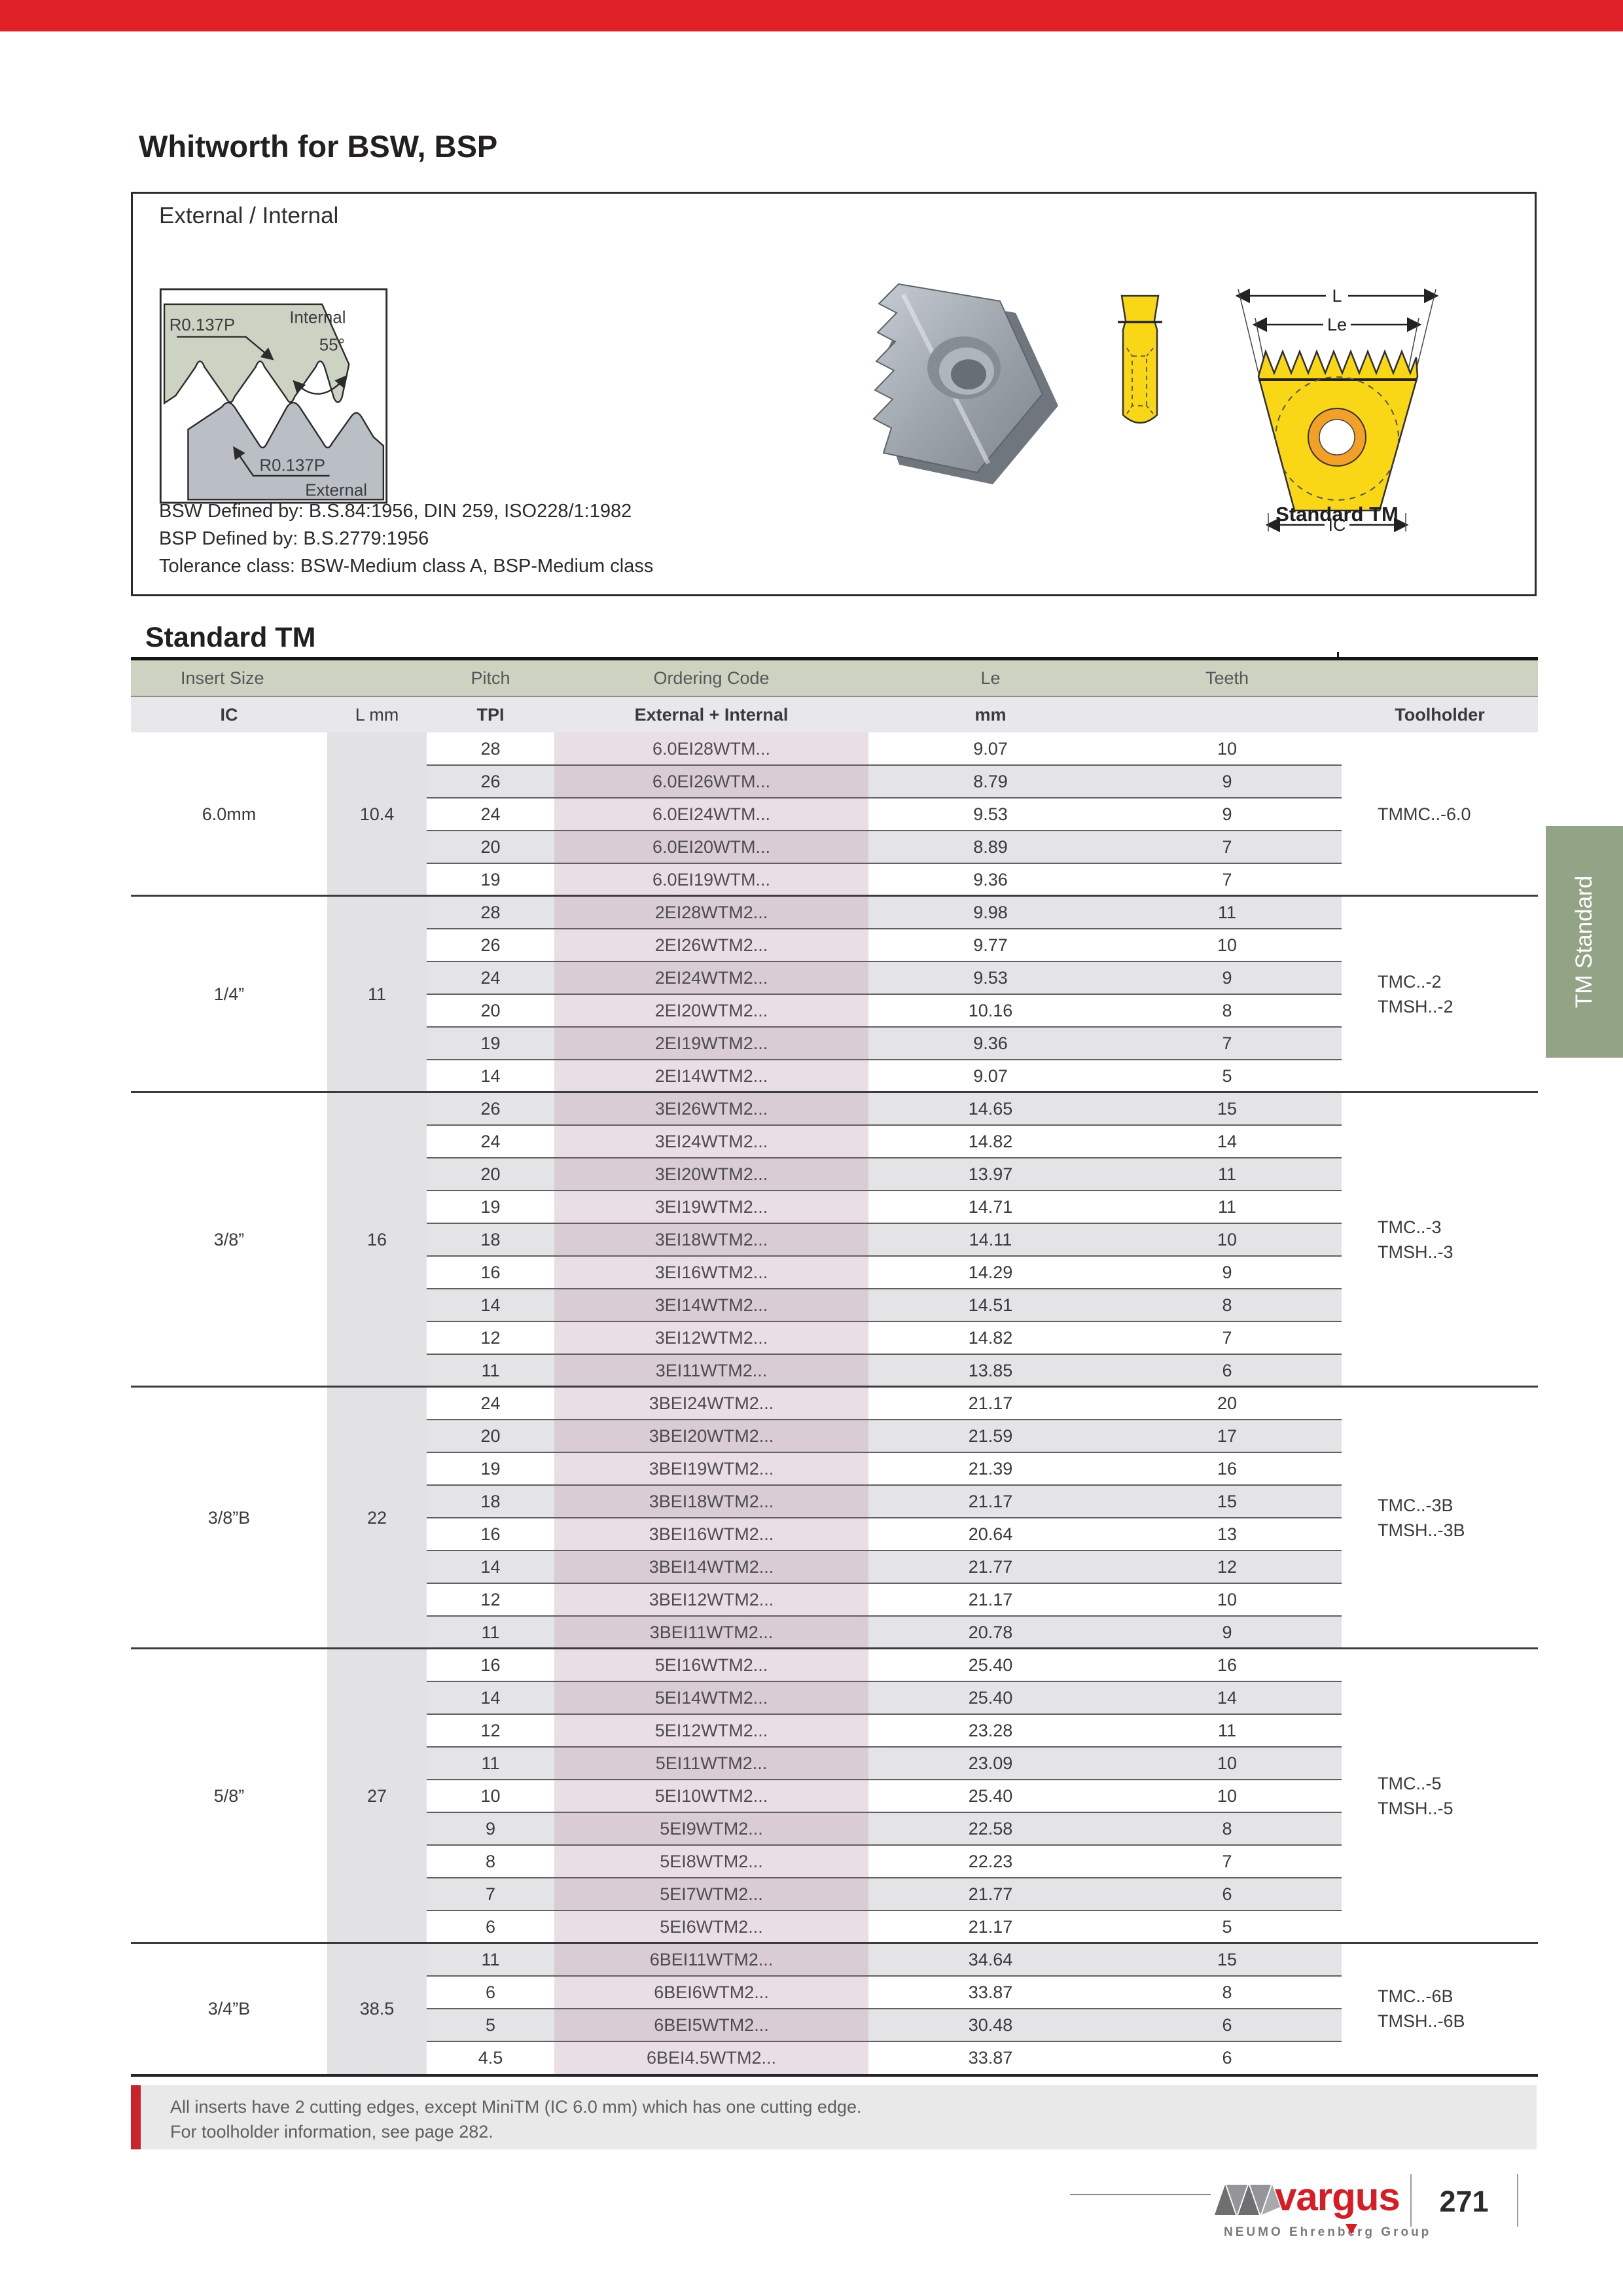  Describe the element at coordinates (1337, 296) in the screenshot. I see `dim-l-label: L` at that location.